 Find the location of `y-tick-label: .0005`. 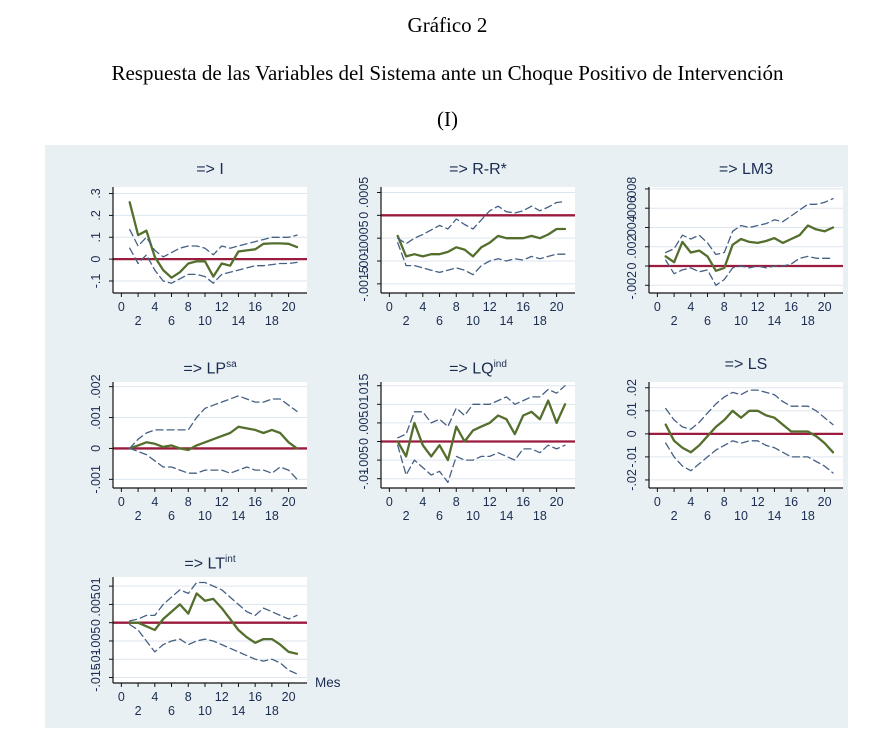

y-tick-label: .0005 is located at coordinates (364, 192).